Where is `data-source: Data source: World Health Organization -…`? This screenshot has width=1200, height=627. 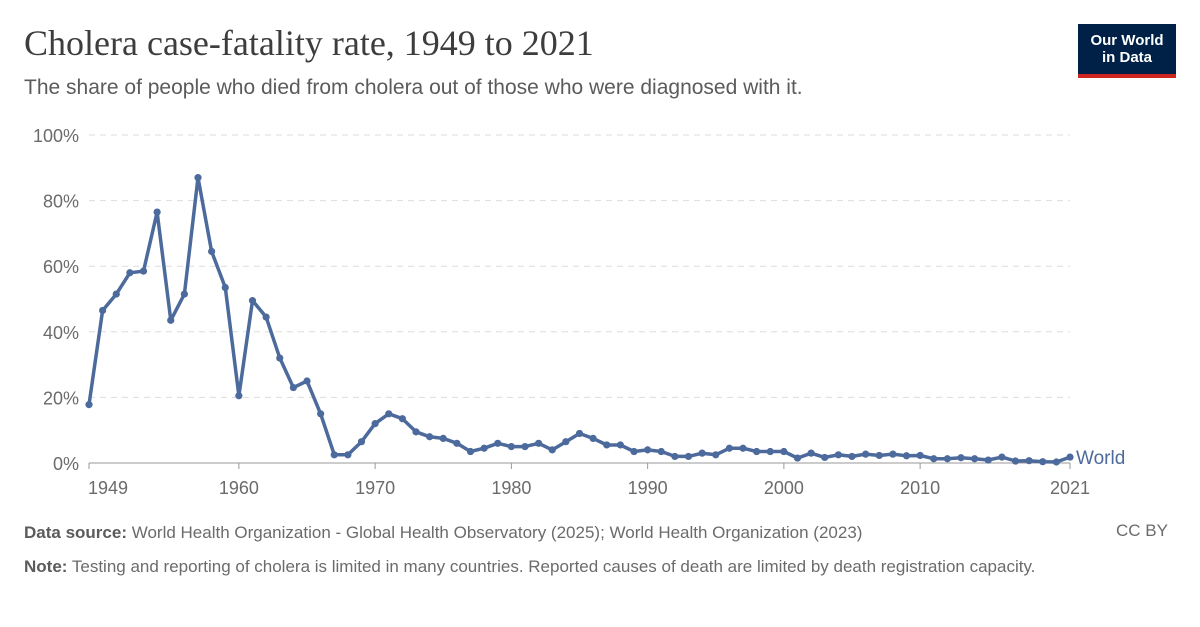
data-source: Data source: World Health Organization -… is located at coordinates (443, 533).